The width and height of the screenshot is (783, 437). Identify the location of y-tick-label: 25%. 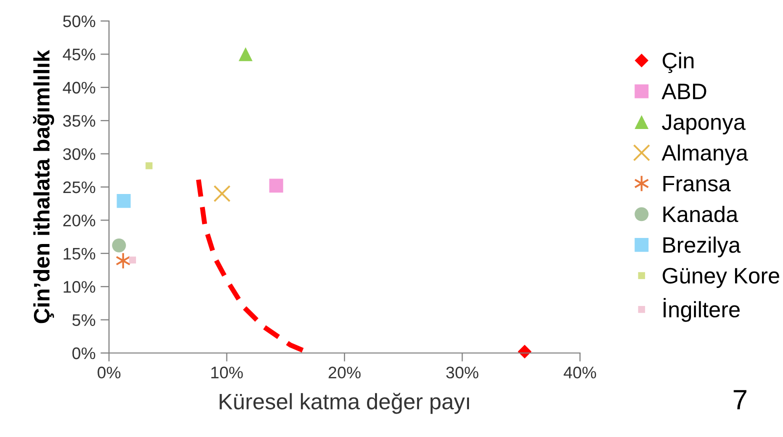
(79, 187).